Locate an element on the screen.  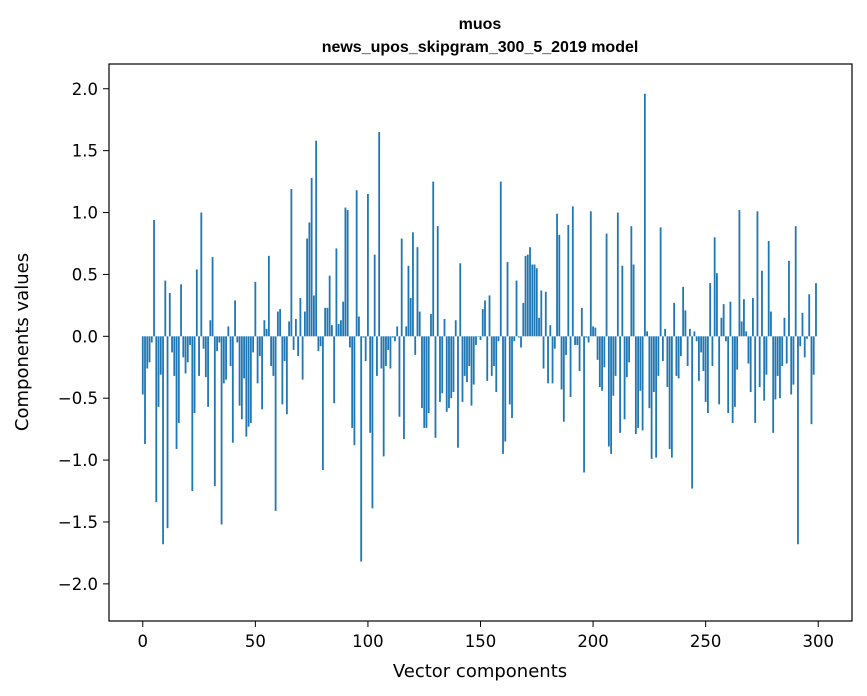
x-tick-label: 100 is located at coordinates (368, 641).